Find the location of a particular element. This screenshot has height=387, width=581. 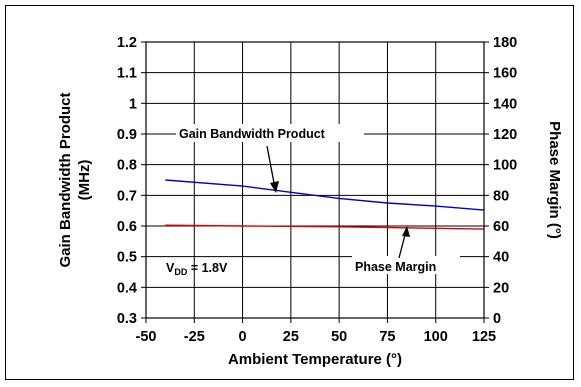

series-lines is located at coordinates (325, 204).